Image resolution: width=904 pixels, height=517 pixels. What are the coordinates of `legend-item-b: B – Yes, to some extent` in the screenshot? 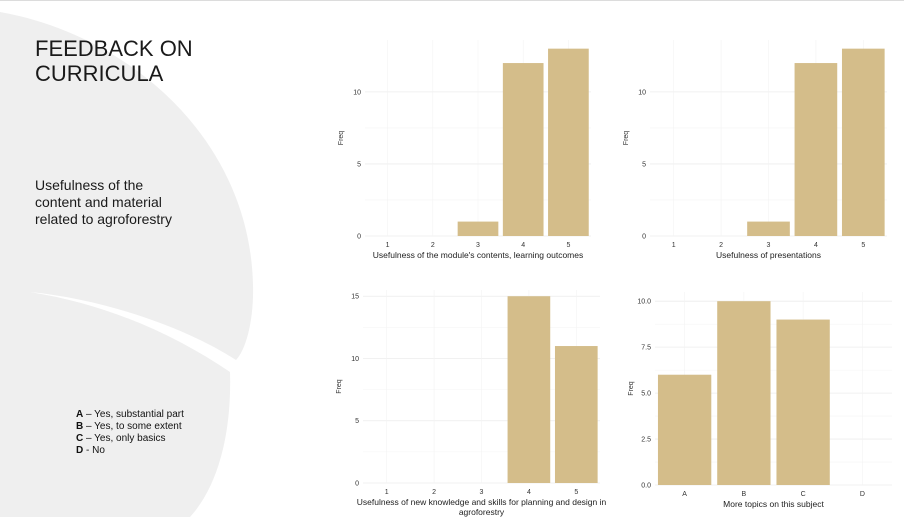 It's located at (130, 427).